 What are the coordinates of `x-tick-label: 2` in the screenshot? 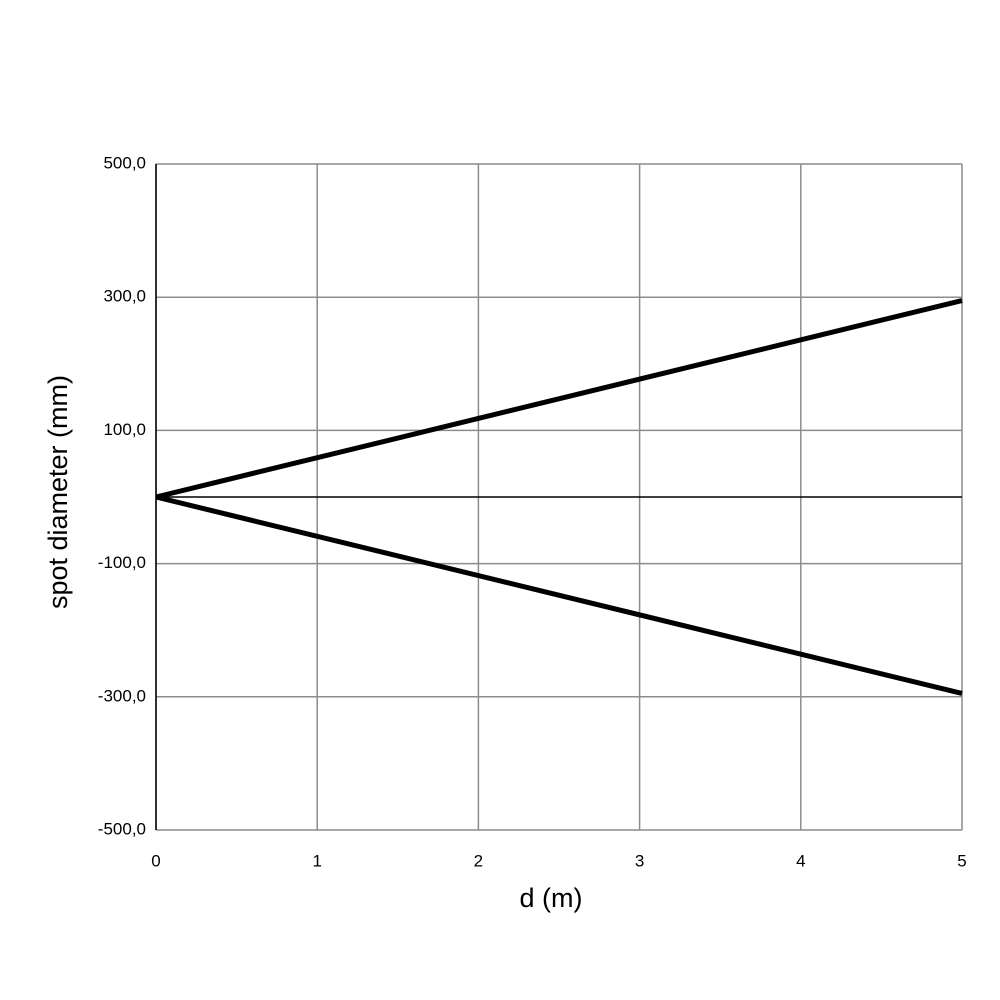 It's located at (478, 860).